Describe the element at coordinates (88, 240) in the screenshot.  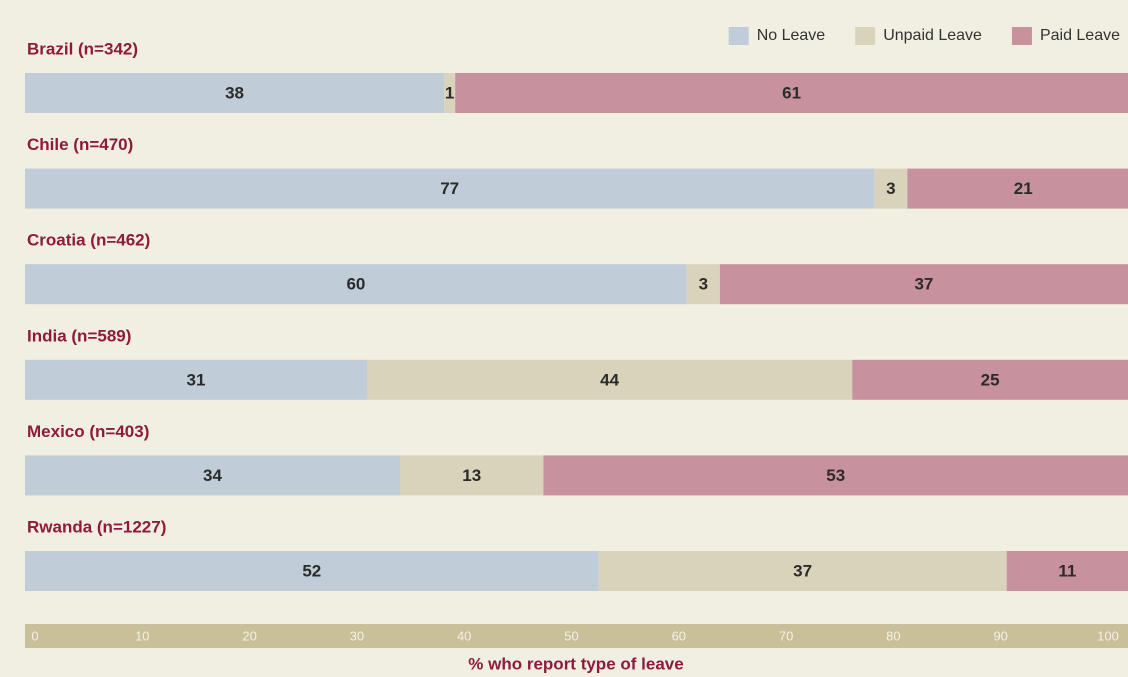
I see `category-label: Croatia (n=462)` at that location.